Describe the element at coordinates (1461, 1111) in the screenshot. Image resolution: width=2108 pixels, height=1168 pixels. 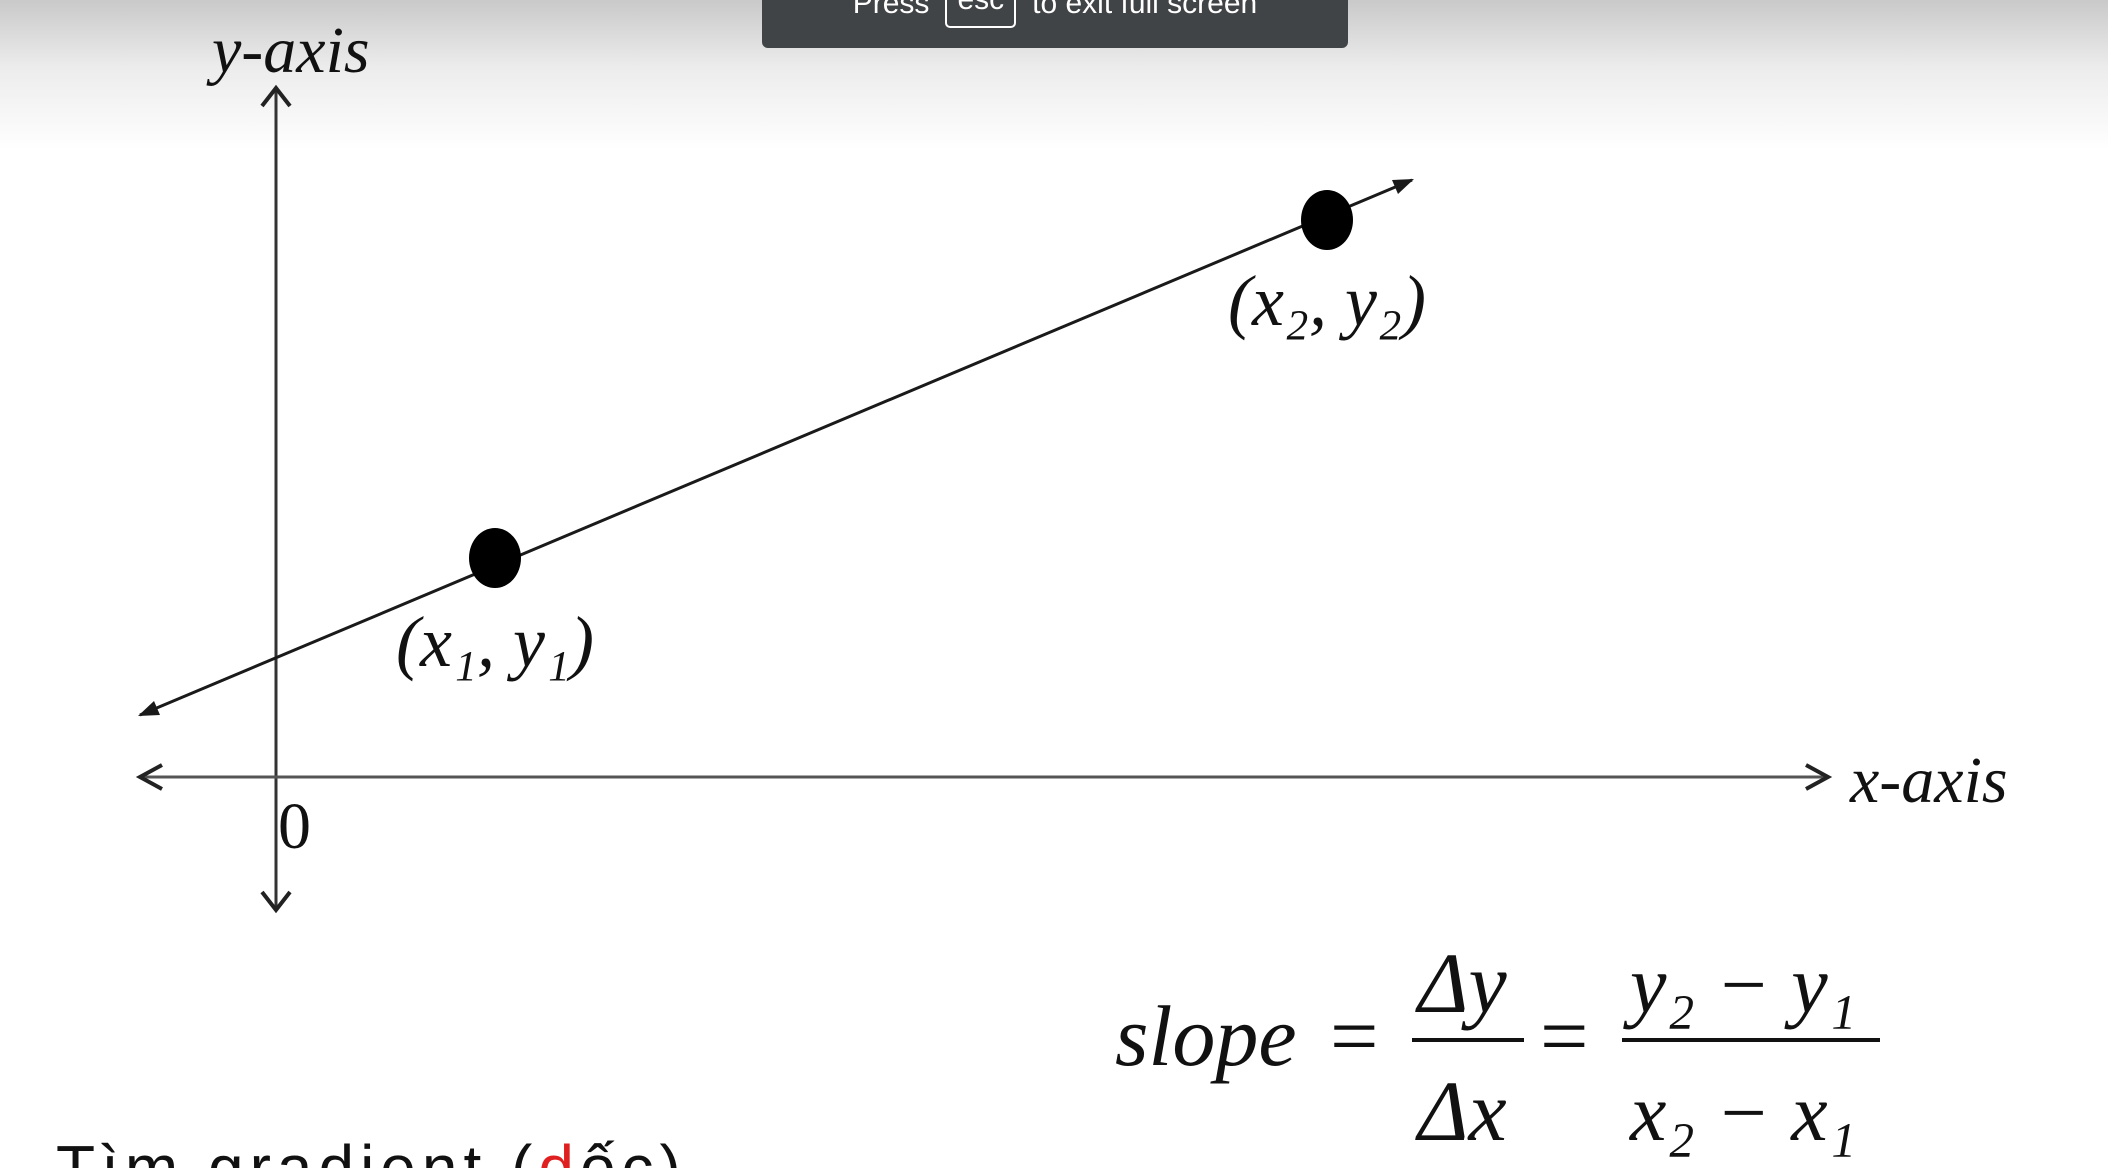
I see `formula-den-1: Δx` at that location.